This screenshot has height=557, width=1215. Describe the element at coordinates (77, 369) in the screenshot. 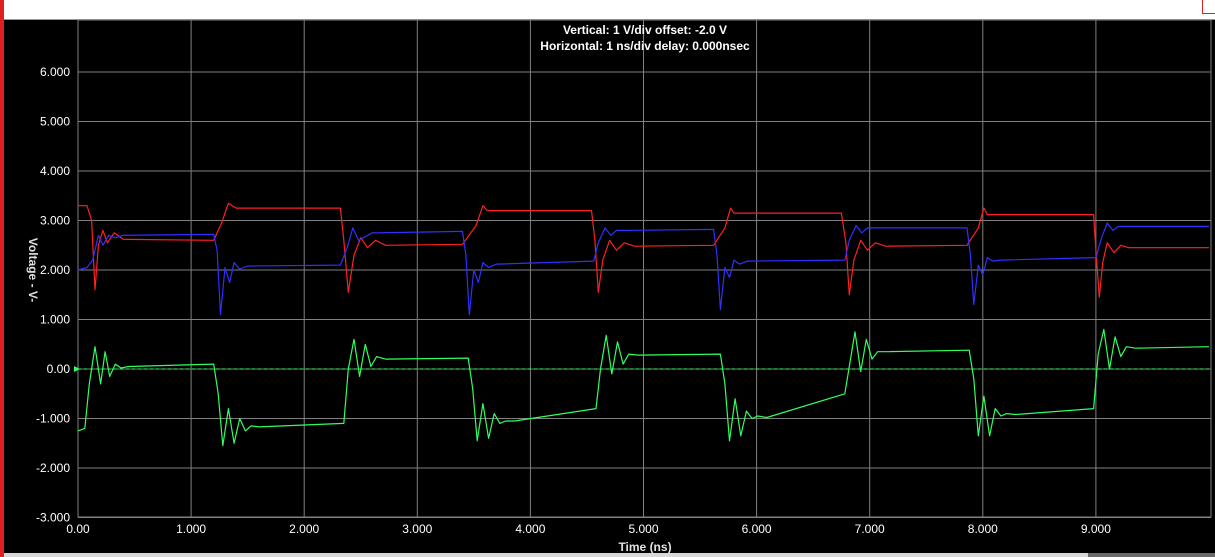

I see `channel-marker-icon` at that location.